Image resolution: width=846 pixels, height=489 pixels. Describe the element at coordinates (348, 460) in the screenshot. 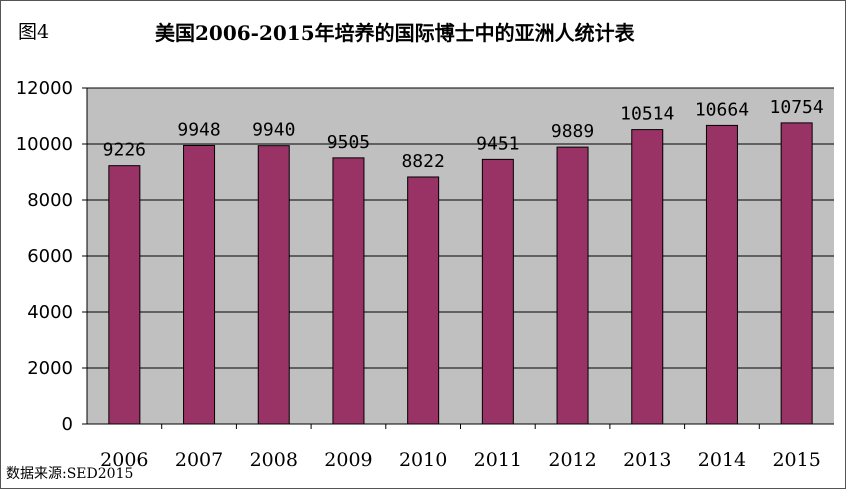

I see `x-tick-label: 2009` at that location.